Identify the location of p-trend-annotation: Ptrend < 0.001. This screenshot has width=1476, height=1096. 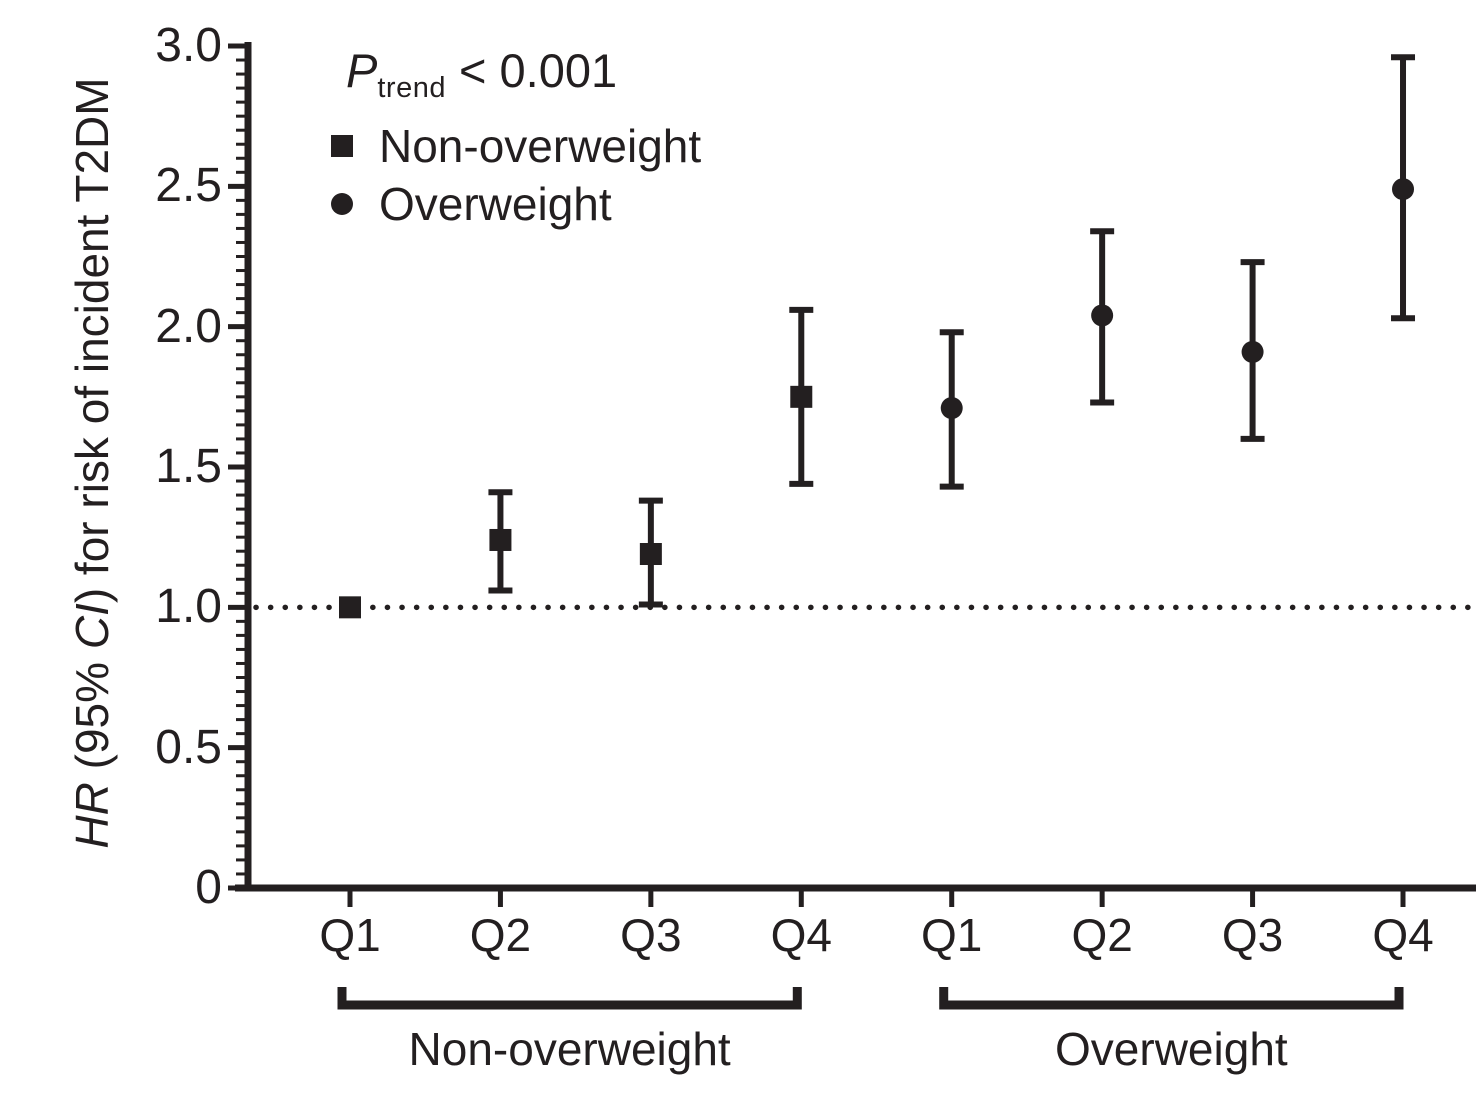
(481, 79).